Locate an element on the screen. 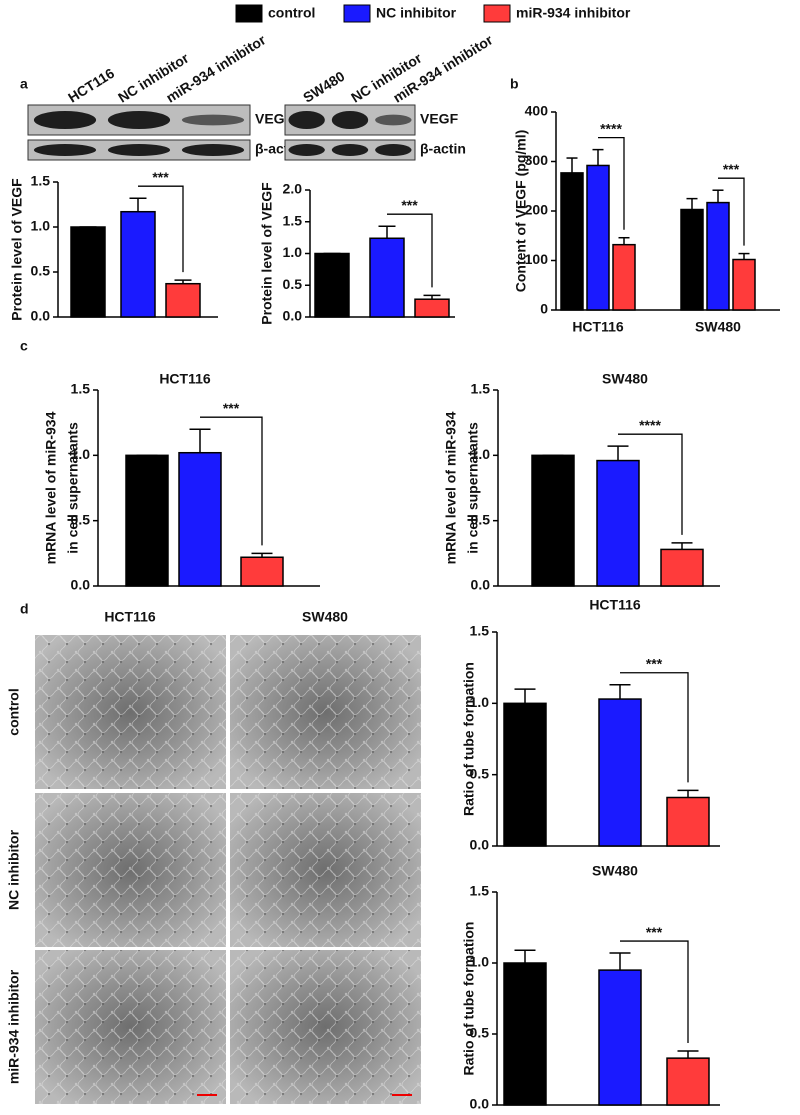 This screenshot has width=800, height=1115. image-column-label: HCT116 is located at coordinates (130, 617).